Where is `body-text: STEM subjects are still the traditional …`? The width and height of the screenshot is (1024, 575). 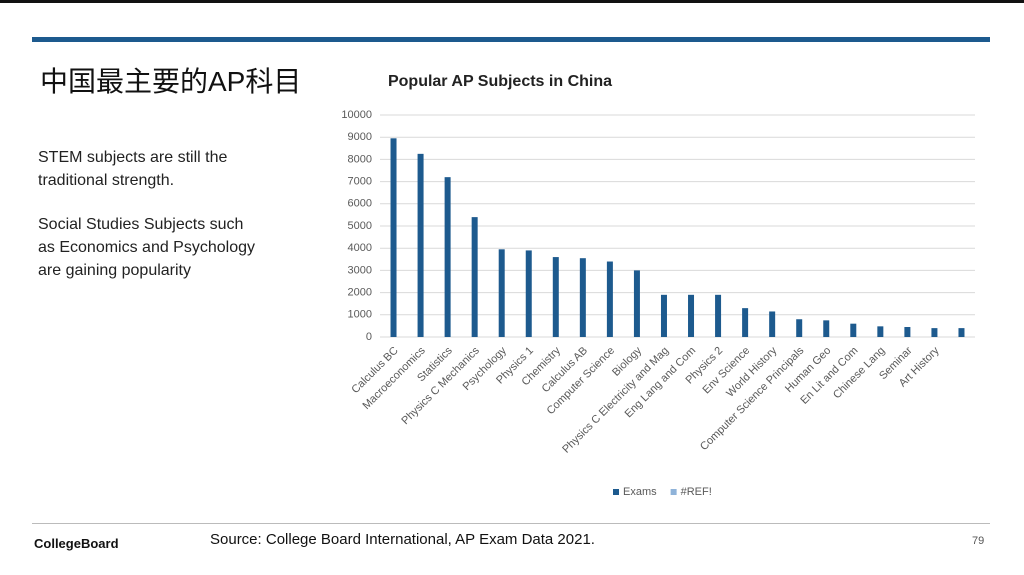
body-text: STEM subjects are still the traditional … is located at coordinates (133, 169).